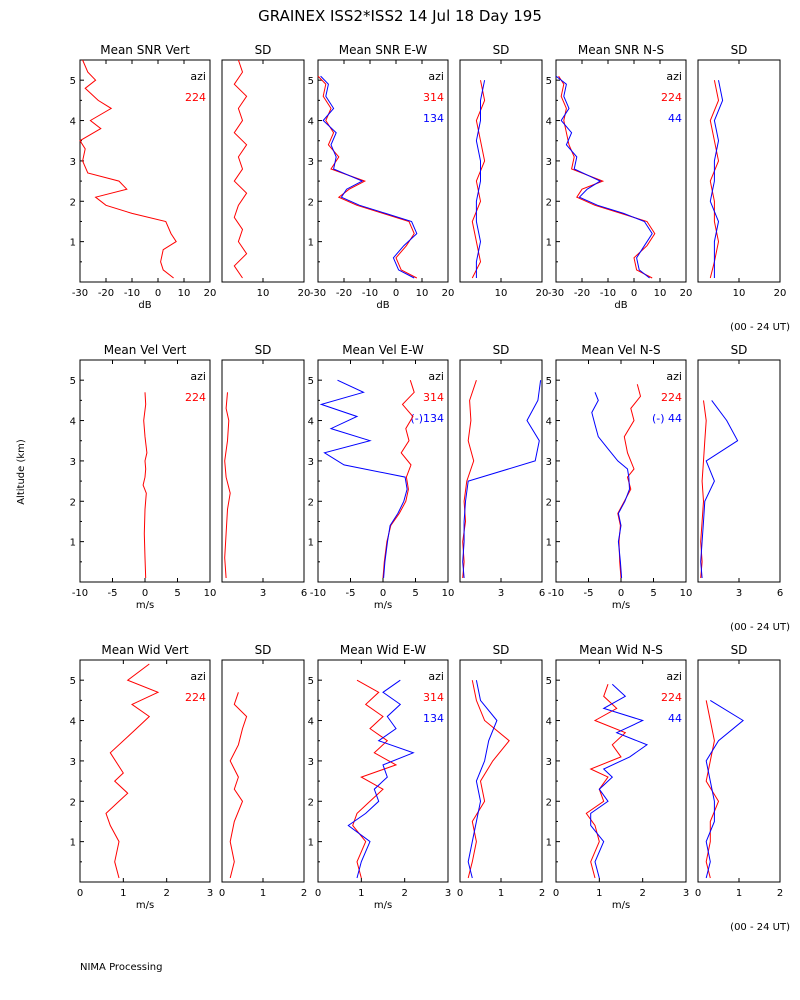  I want to click on time-range-note-2: (00 - 24 UT), so click(760, 627).